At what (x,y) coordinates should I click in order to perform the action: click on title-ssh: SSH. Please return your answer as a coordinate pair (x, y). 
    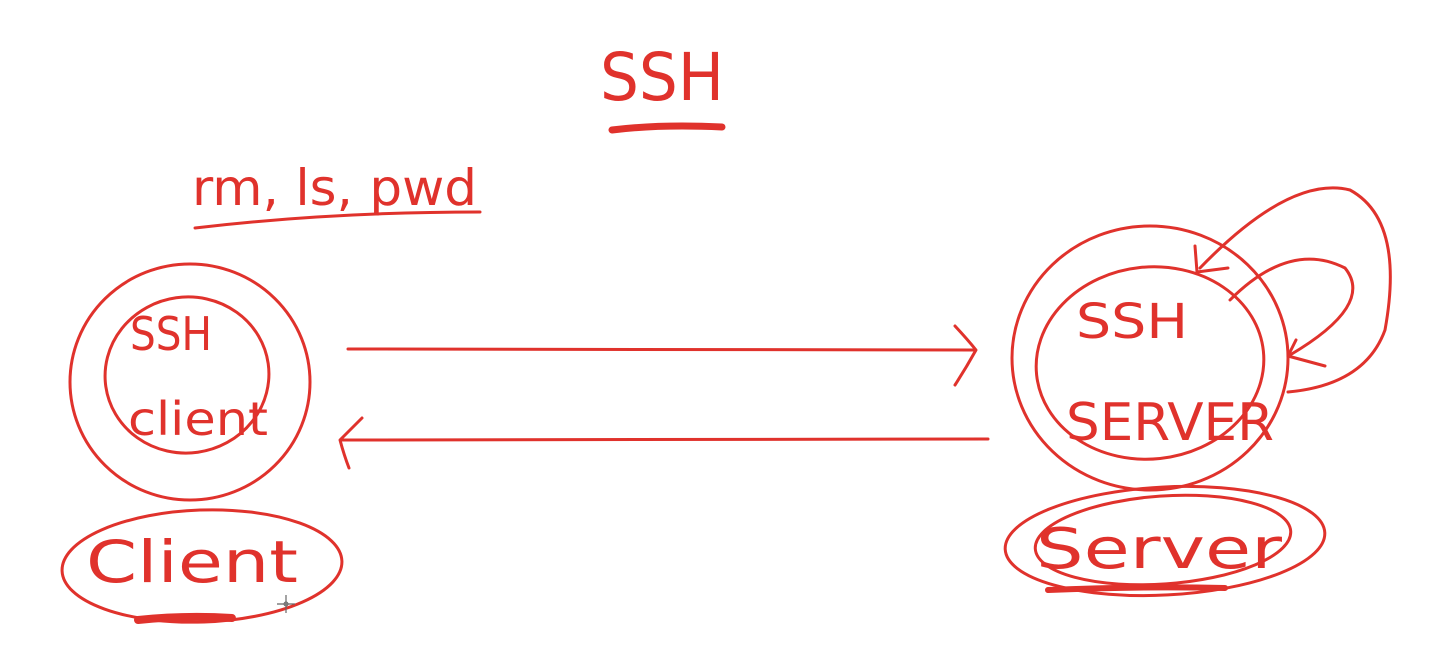
    Looking at the image, I should click on (662, 77).